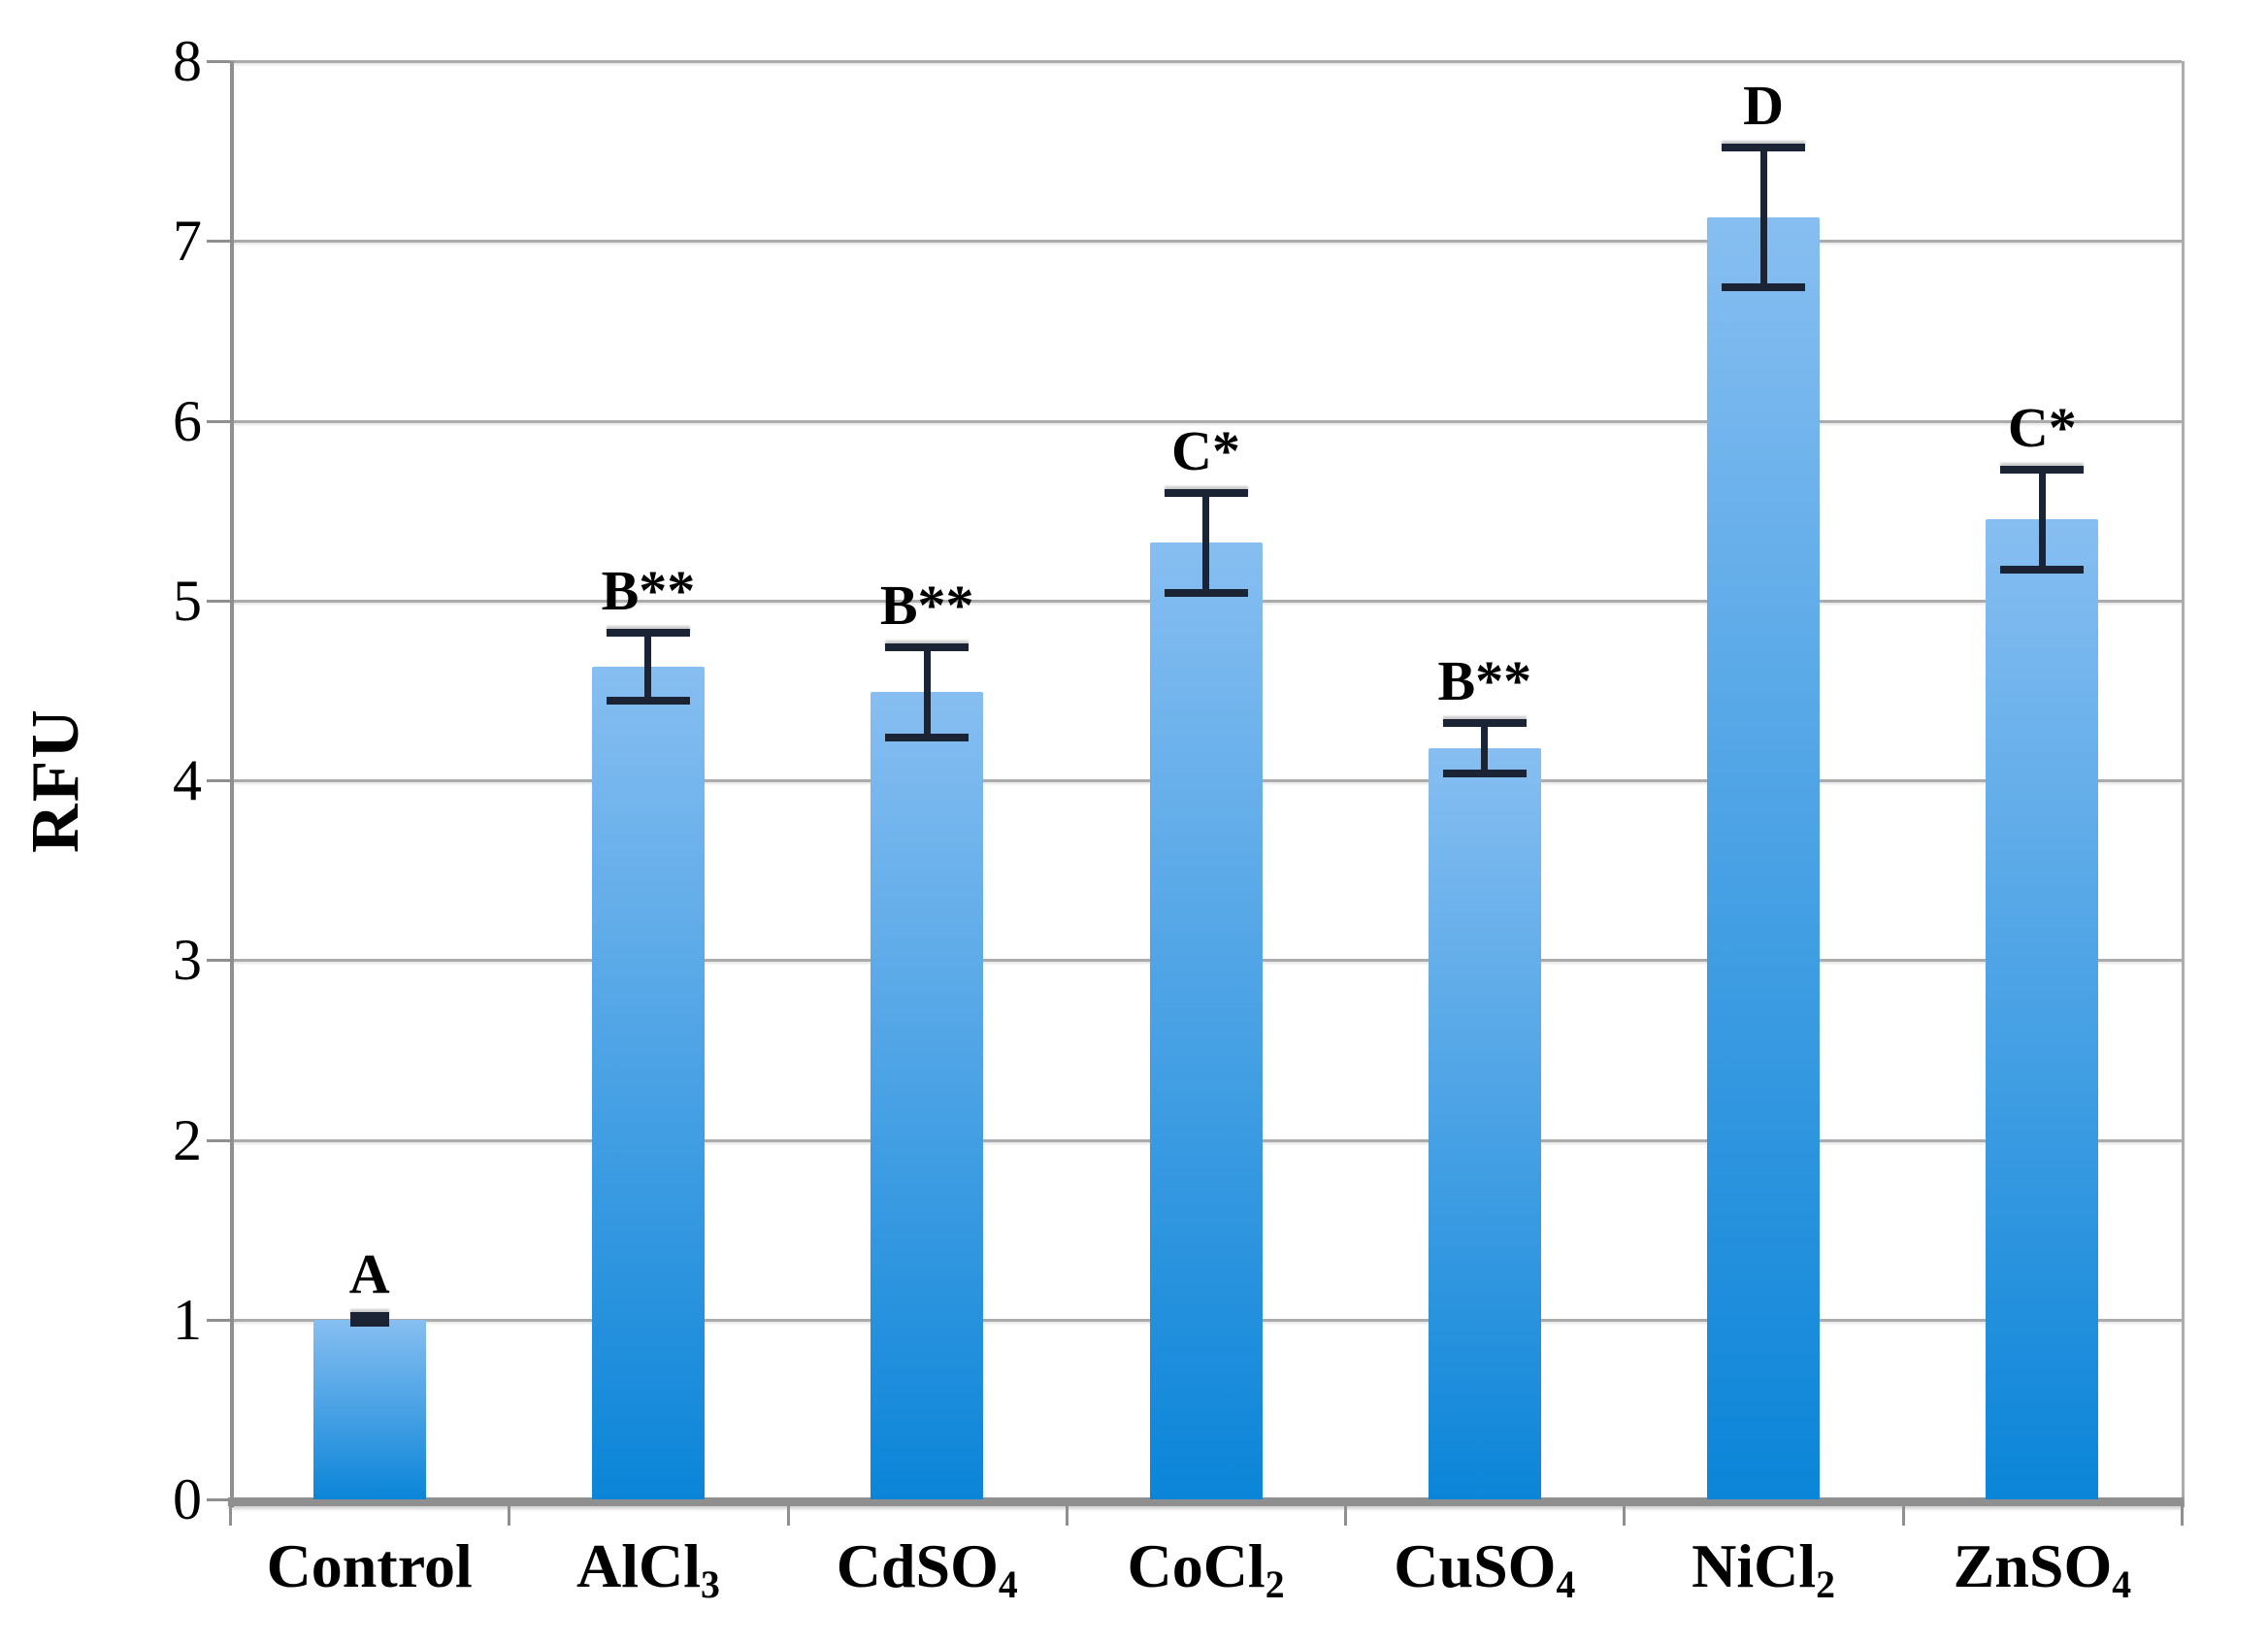  I want to click on plot-right-border, so click(2183, 784).